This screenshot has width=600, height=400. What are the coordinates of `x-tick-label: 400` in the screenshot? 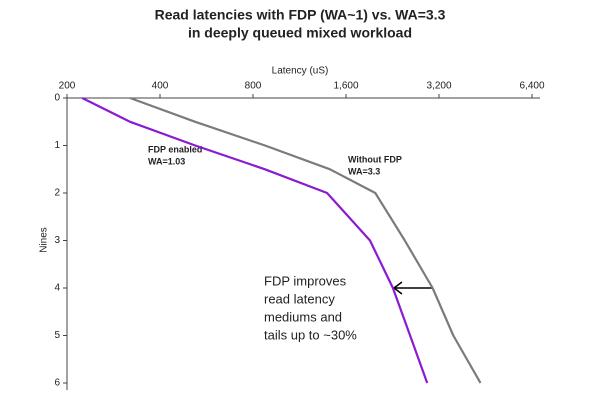 It's located at (160, 86).